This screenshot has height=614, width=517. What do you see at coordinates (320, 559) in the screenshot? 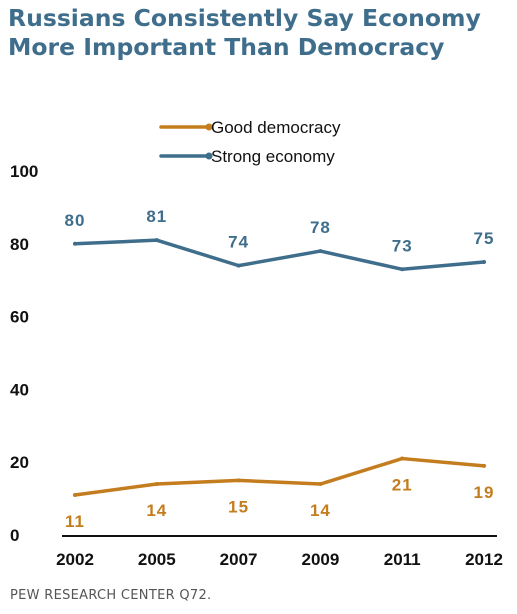
I see `x-tick-label: 2009` at bounding box center [320, 559].